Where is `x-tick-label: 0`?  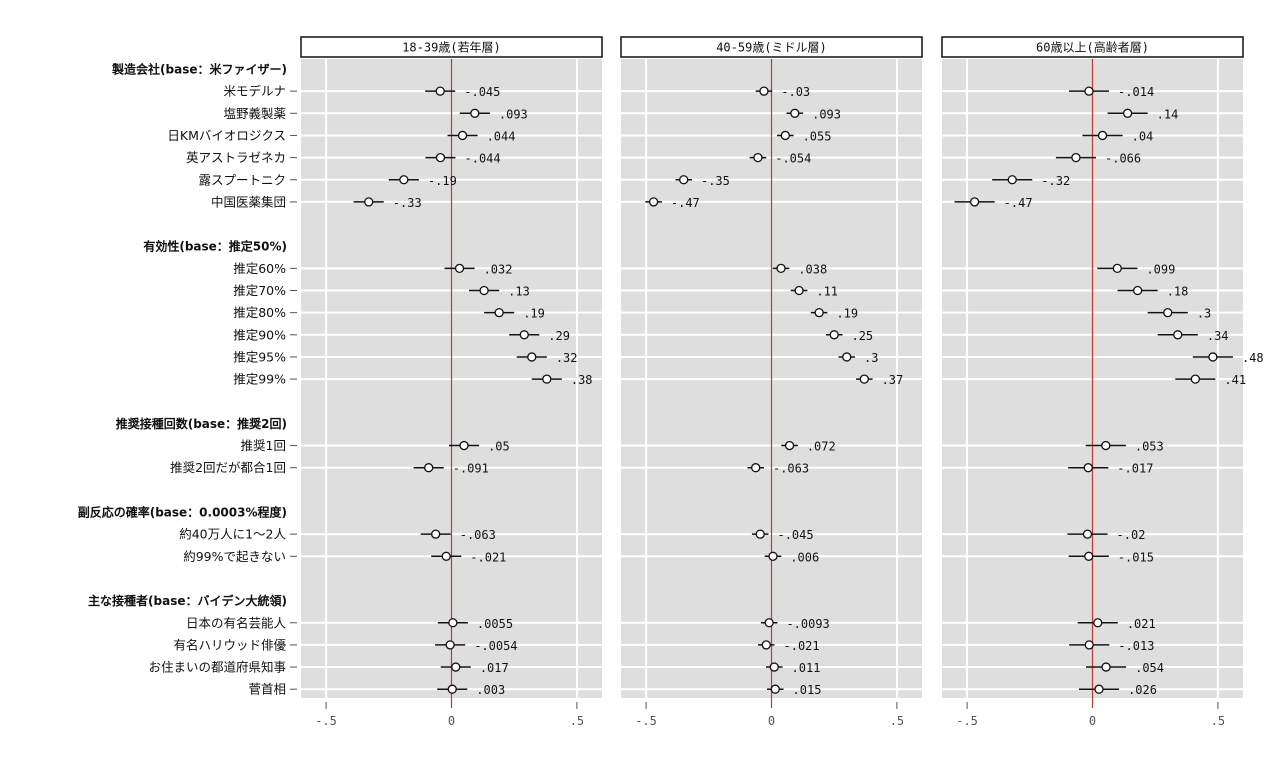 x-tick-label: 0 is located at coordinates (771, 721).